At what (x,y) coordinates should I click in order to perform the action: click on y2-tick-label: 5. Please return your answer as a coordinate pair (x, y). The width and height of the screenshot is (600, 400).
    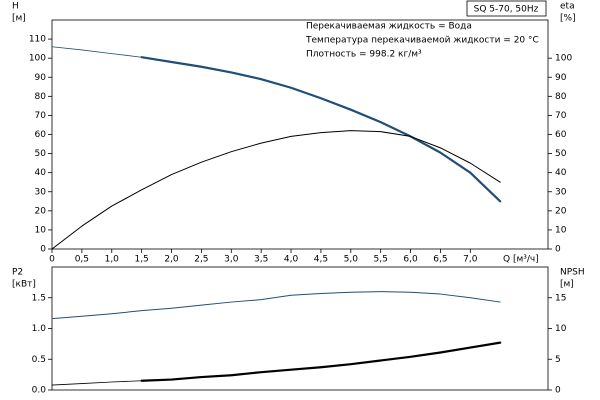
    Looking at the image, I should click on (558, 360).